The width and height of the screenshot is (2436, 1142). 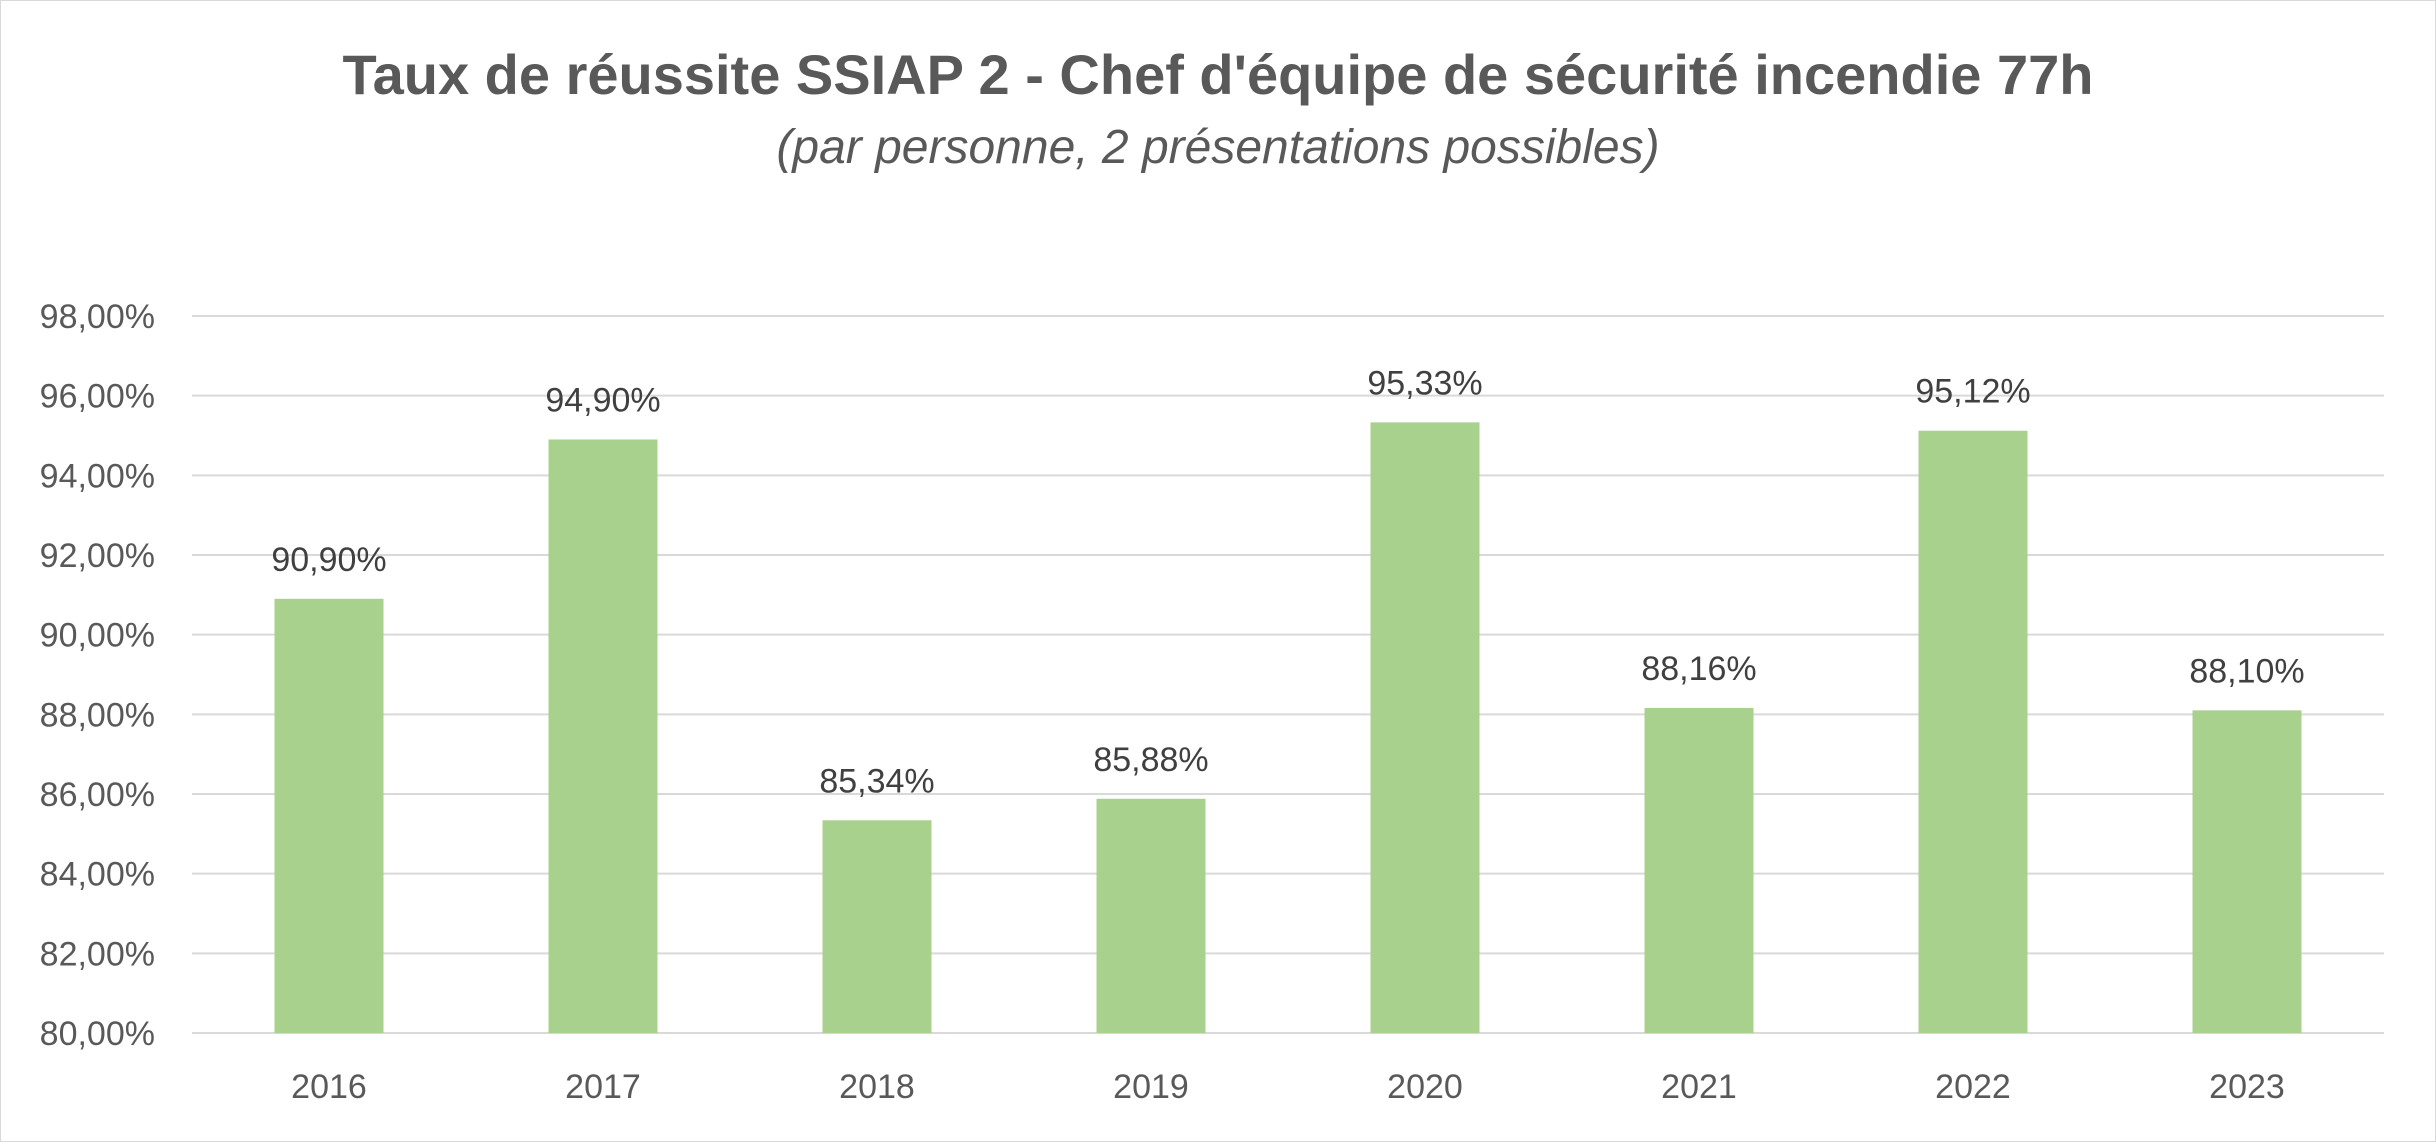 What do you see at coordinates (328, 560) in the screenshot?
I see `data-label-2016: 90,90%` at bounding box center [328, 560].